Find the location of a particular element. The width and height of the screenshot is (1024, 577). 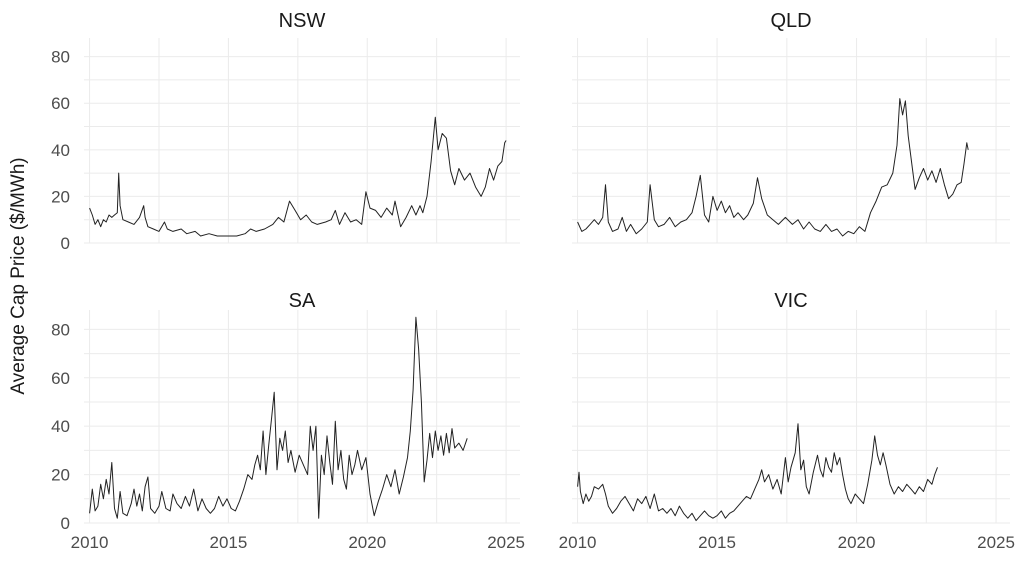

series-line-sa is located at coordinates (278, 417).